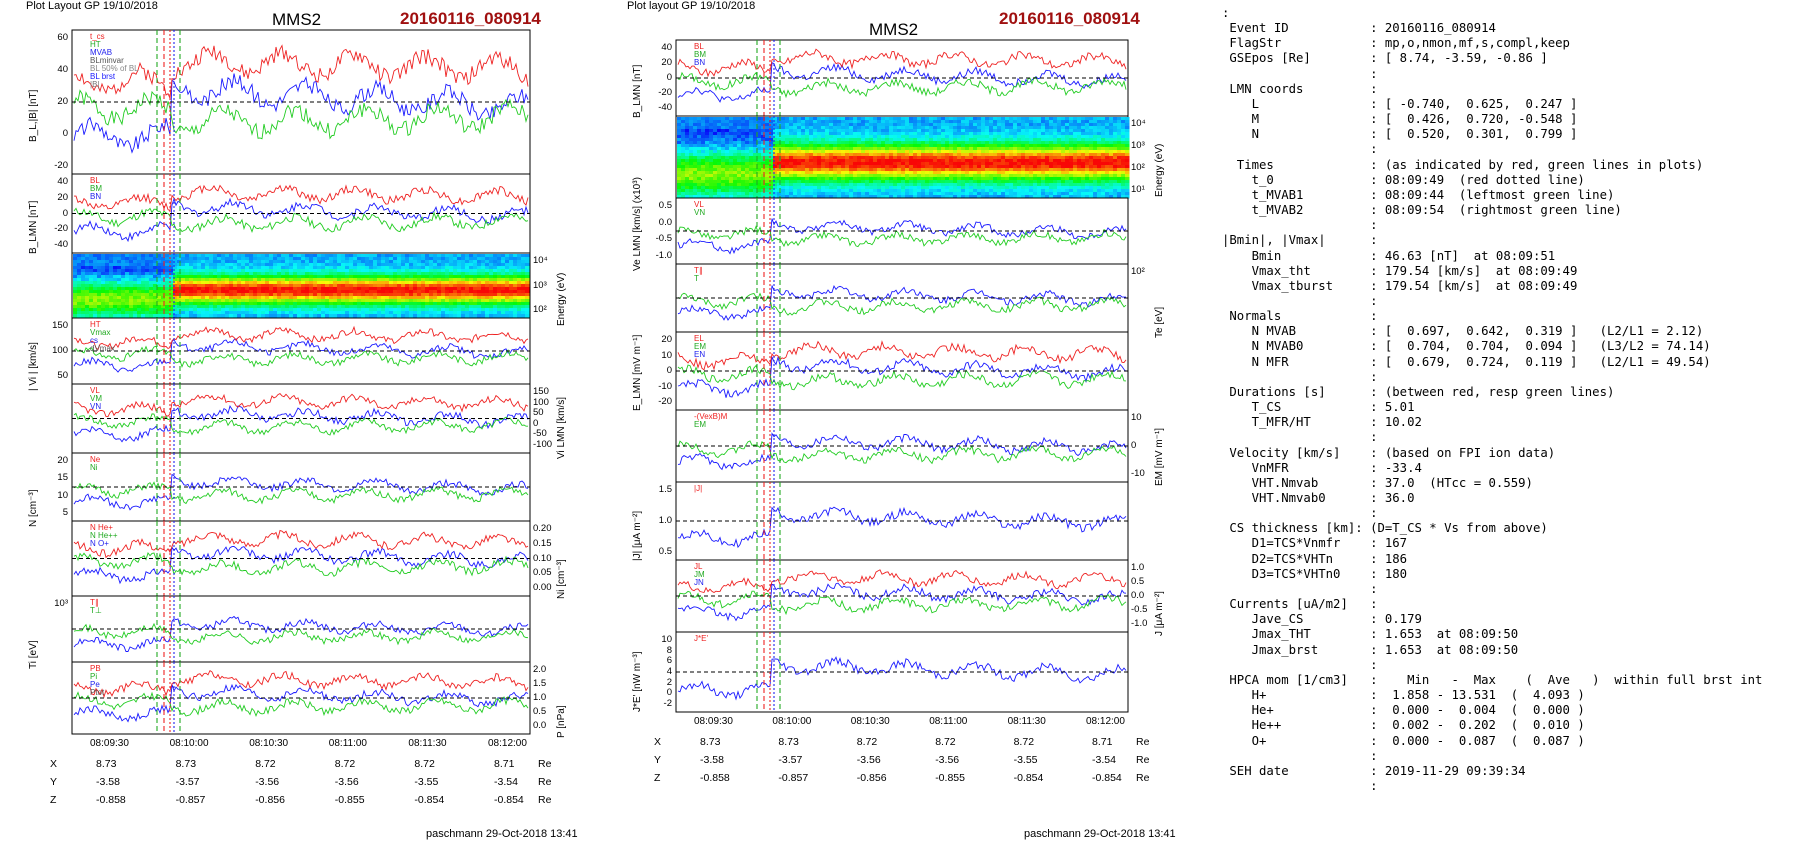  I want to click on time-tick-label: 08:10:00, so click(189, 743).